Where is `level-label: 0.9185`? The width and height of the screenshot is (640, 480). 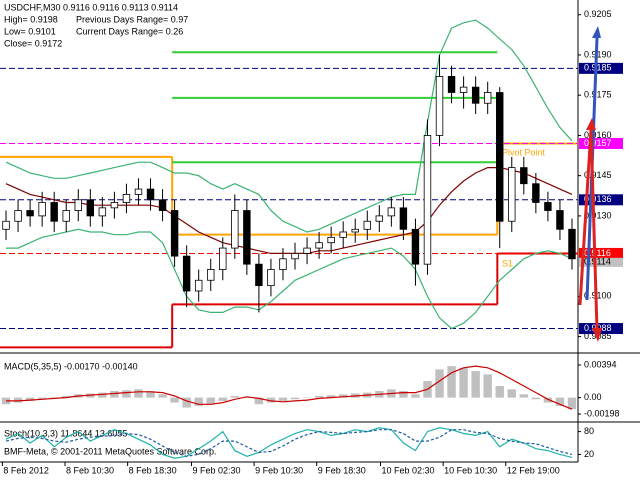 level-label: 0.9185 is located at coordinates (598, 68).